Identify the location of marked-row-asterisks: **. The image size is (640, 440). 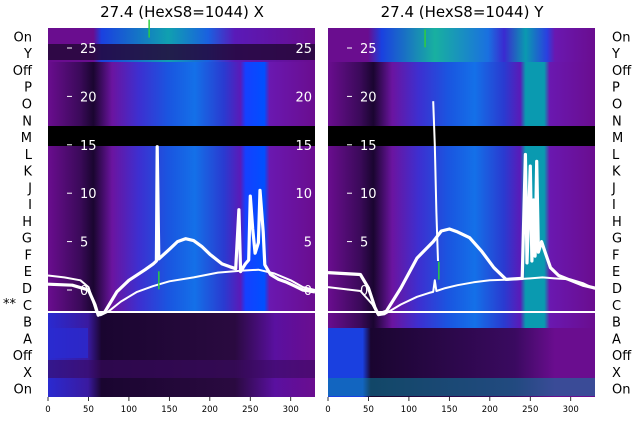
(10, 304).